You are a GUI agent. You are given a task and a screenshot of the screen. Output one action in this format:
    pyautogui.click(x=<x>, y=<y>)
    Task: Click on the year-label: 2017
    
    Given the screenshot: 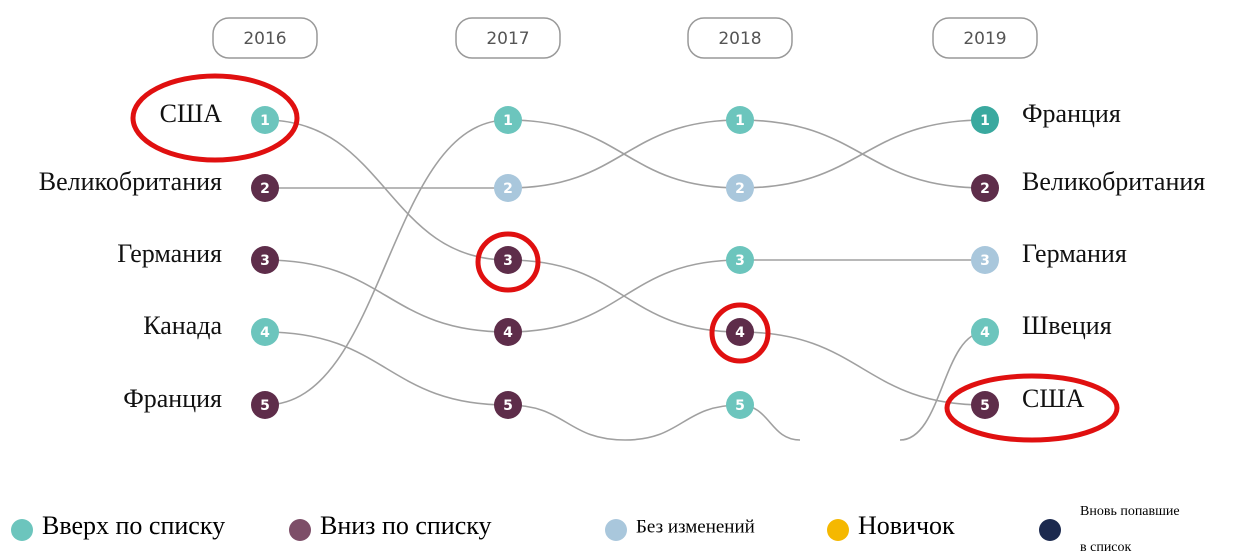 What is the action you would take?
    pyautogui.click(x=507, y=39)
    